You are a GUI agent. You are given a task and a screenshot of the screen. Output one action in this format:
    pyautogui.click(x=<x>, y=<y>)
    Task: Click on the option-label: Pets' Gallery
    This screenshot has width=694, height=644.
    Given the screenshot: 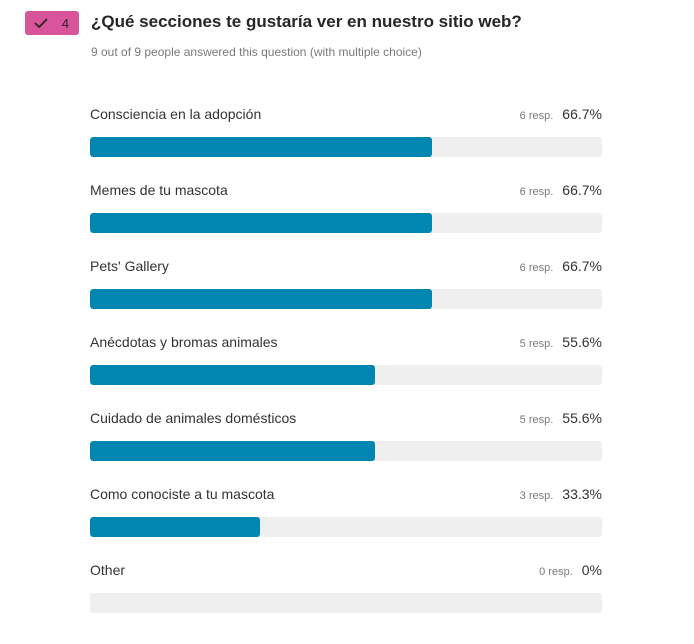 What is the action you would take?
    pyautogui.click(x=129, y=266)
    